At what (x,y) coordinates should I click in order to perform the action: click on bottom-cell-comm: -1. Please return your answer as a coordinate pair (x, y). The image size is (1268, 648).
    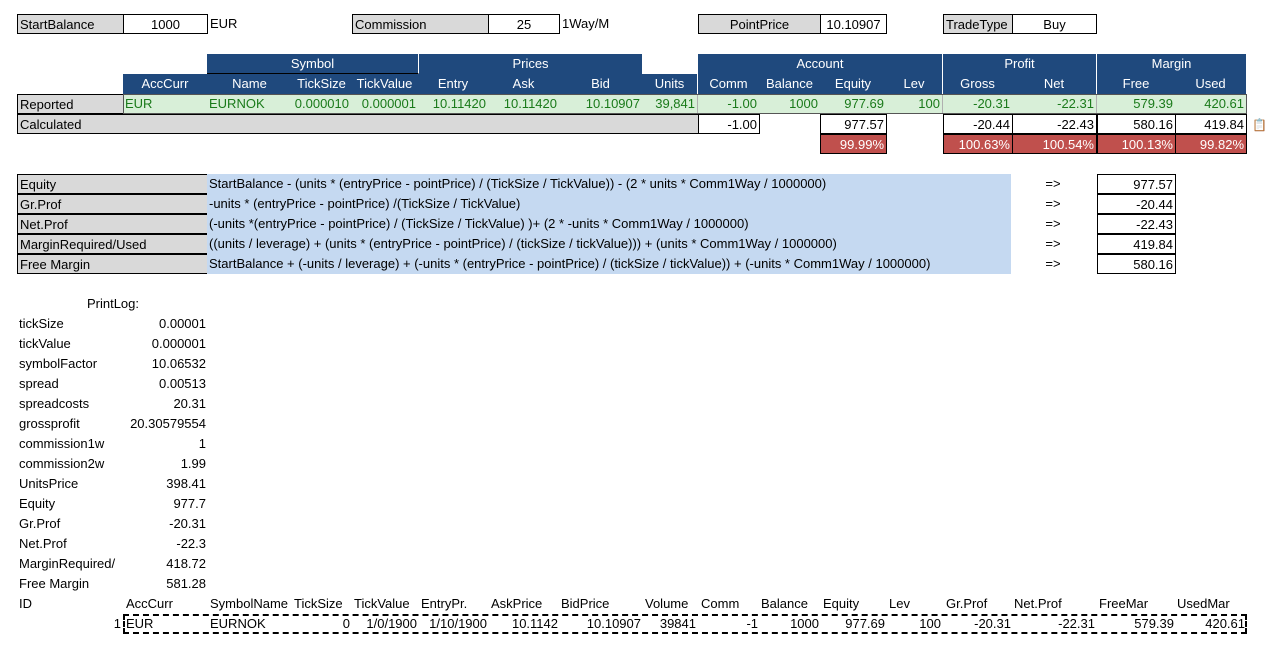
    Looking at the image, I should click on (752, 623).